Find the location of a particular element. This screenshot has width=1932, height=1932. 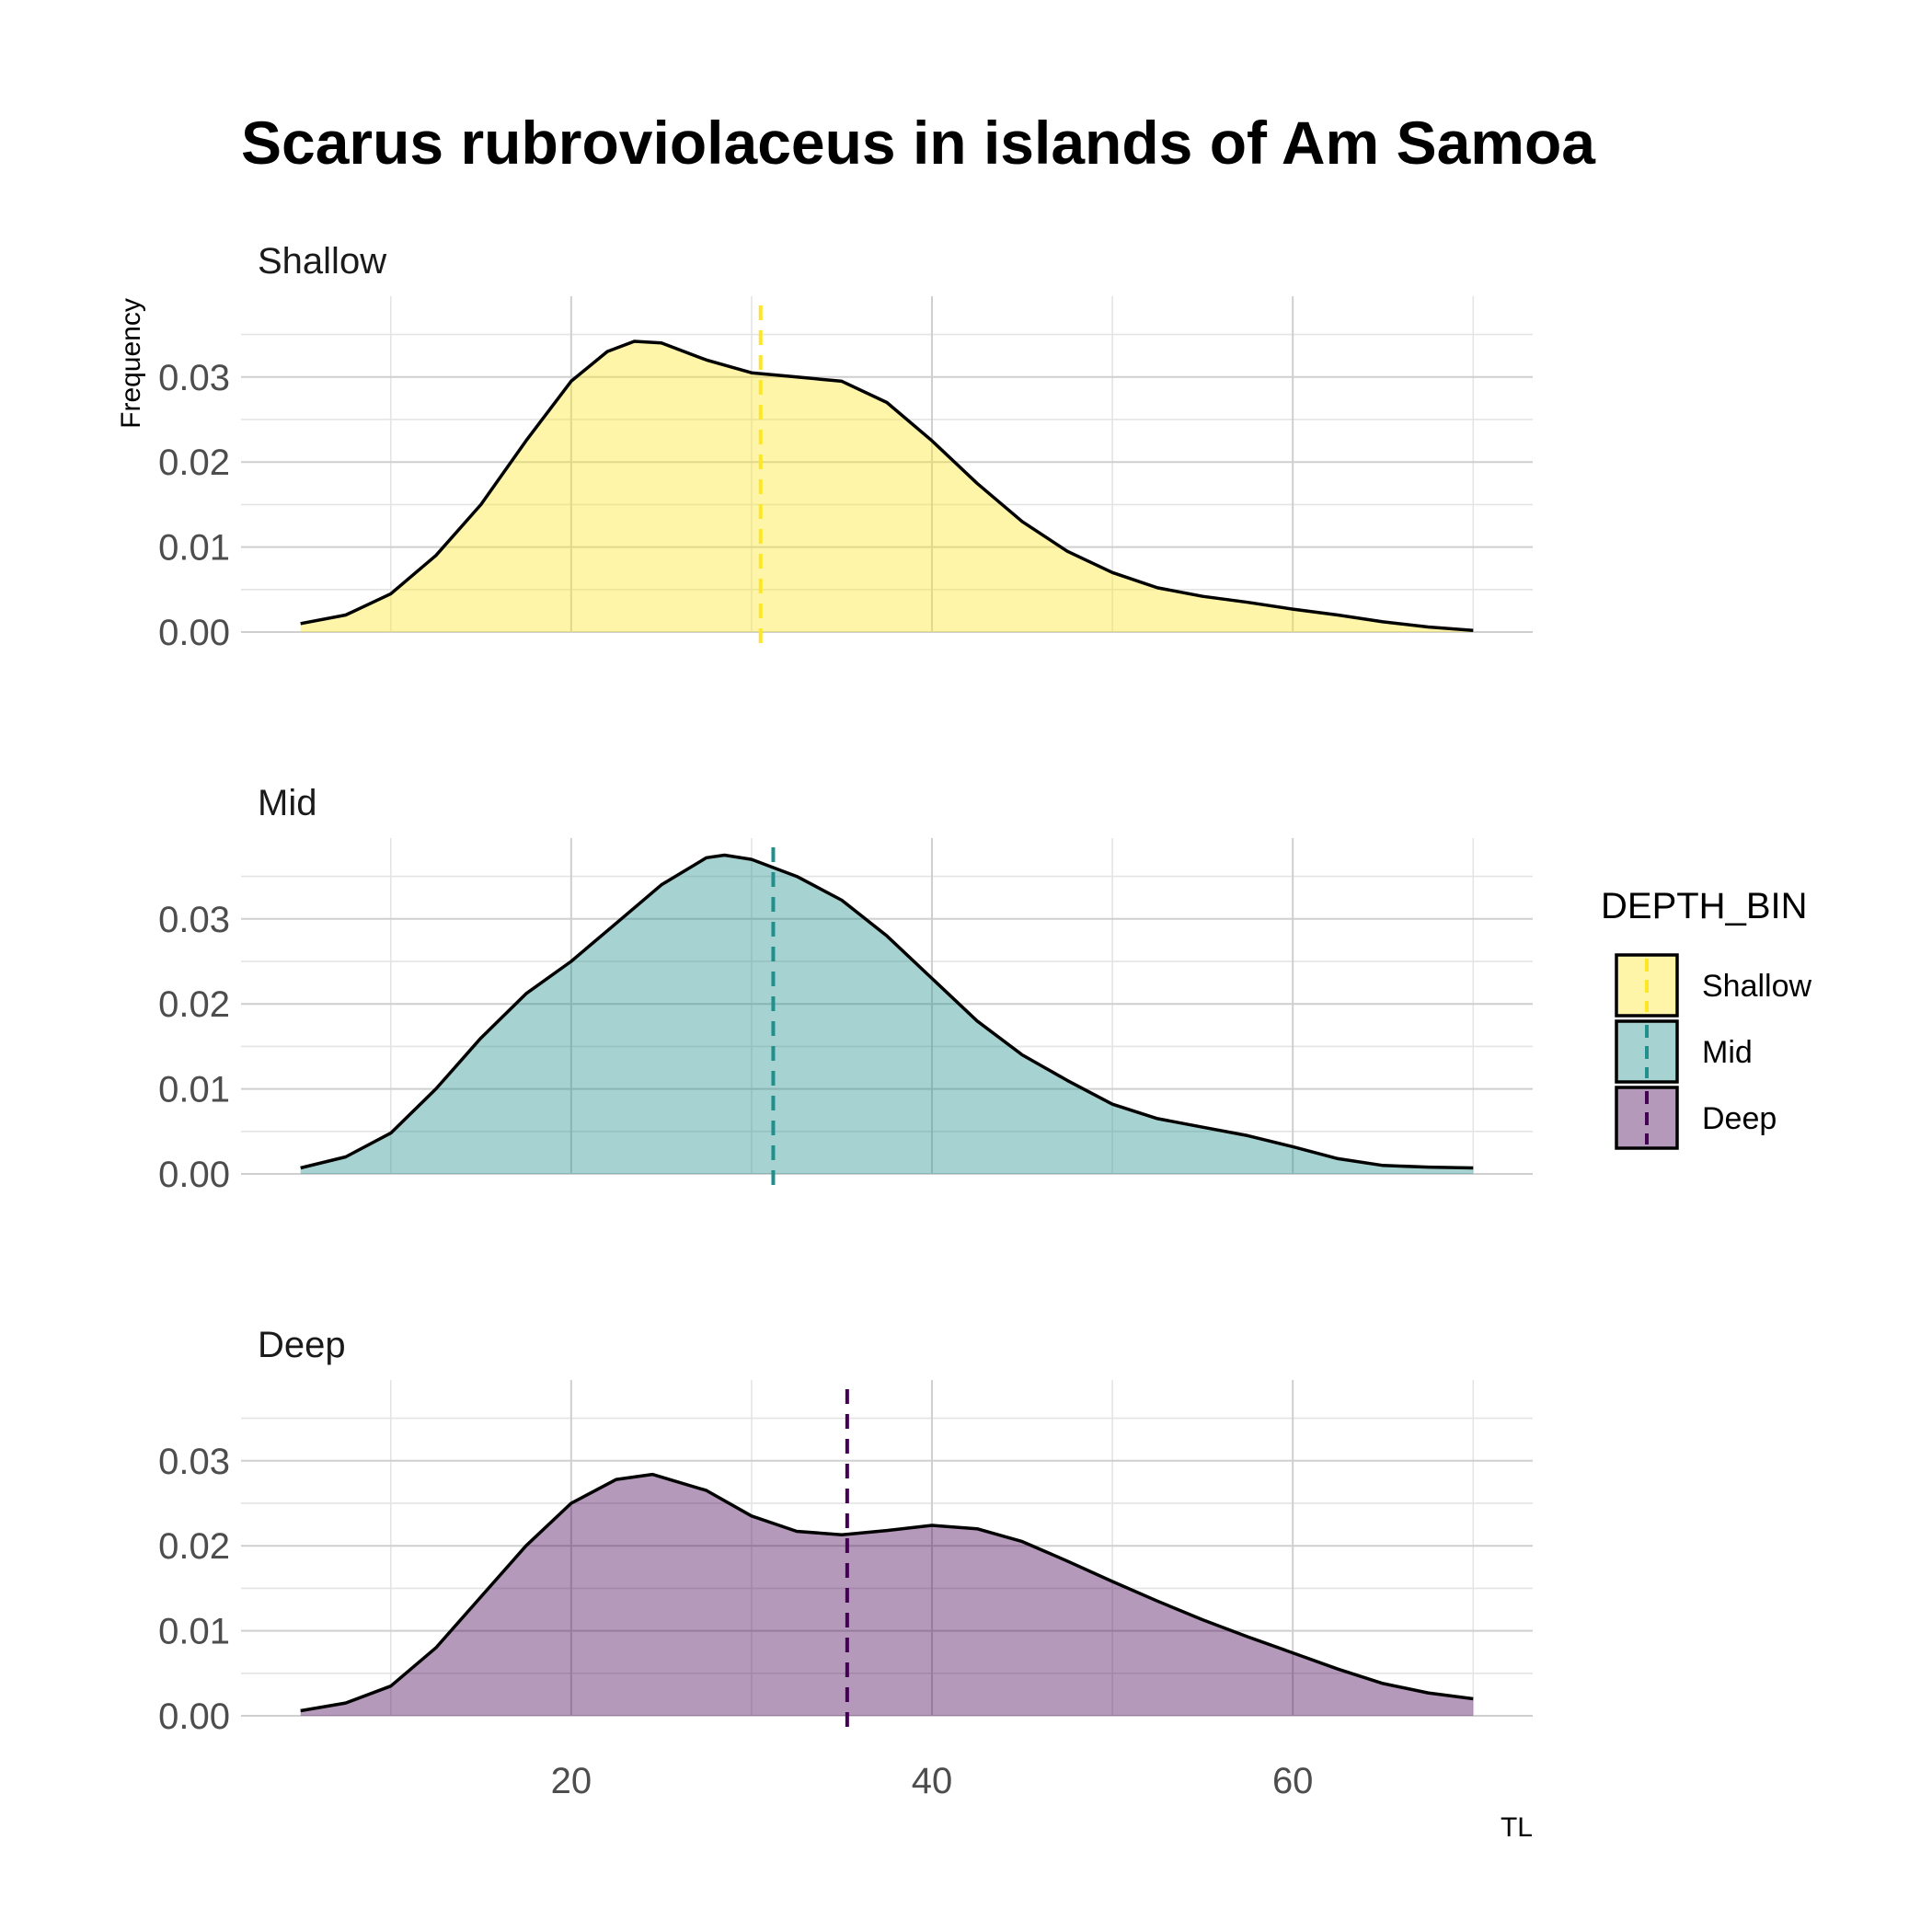

x-axis-label: TL is located at coordinates (1517, 1827).